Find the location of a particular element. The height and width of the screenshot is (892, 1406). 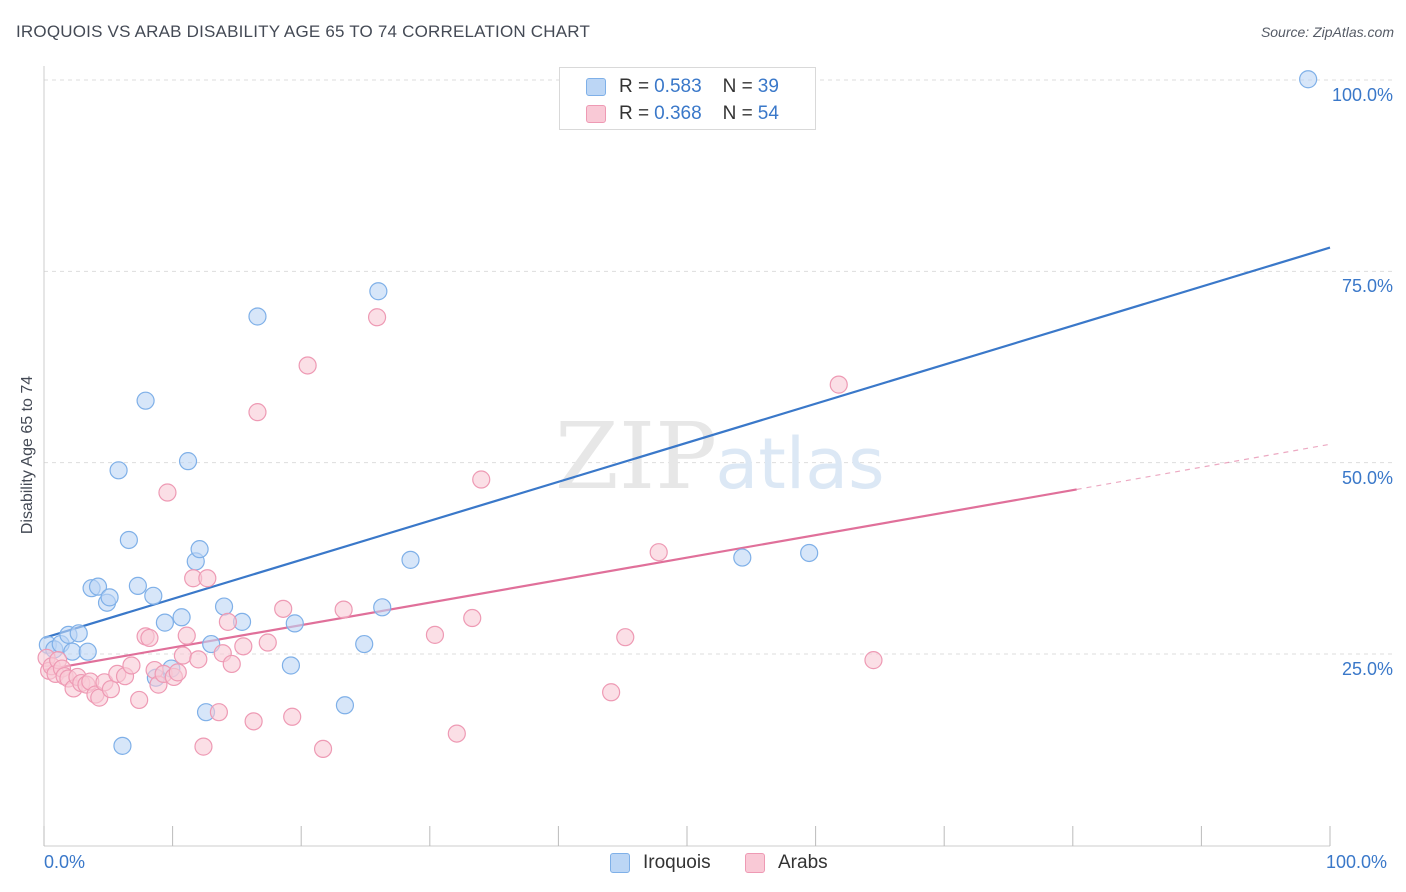

legend-row-iroquois: R = 0.583 N = 39 is located at coordinates (682, 87).